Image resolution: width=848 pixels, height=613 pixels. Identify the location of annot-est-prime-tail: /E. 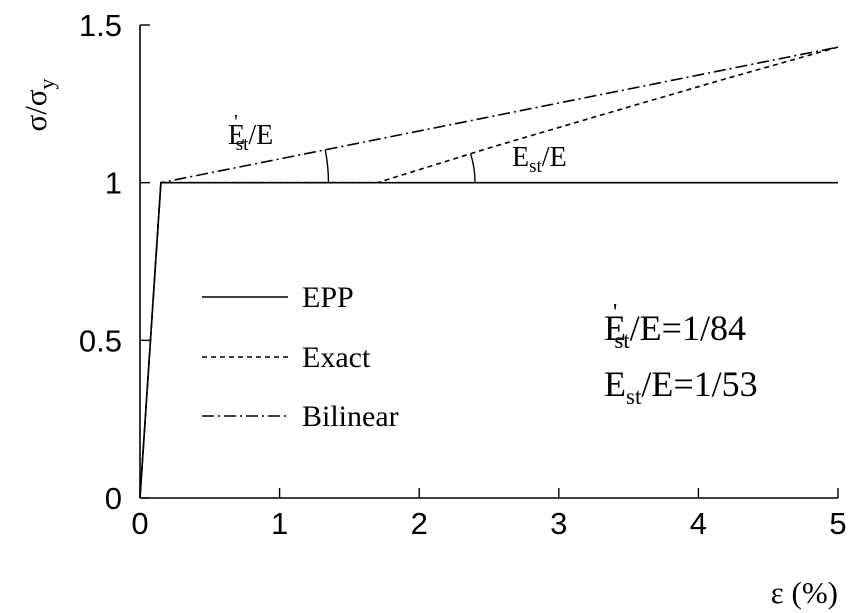
(260, 135).